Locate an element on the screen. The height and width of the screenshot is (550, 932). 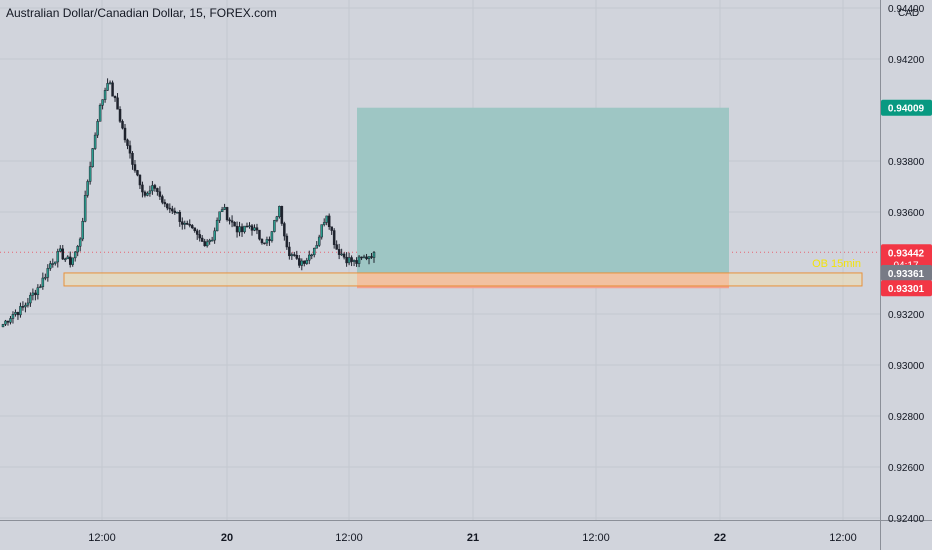
entry-price-label: 0.93361 is located at coordinates (906, 274).